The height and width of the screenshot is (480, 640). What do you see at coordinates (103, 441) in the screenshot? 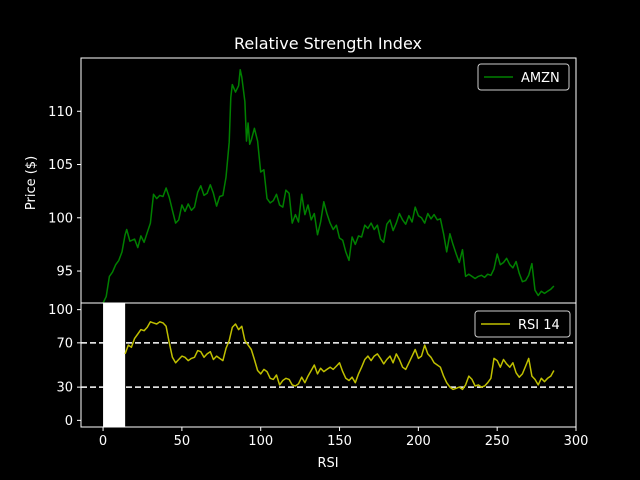
I see `rsi-xtick-label: 0` at bounding box center [103, 441].